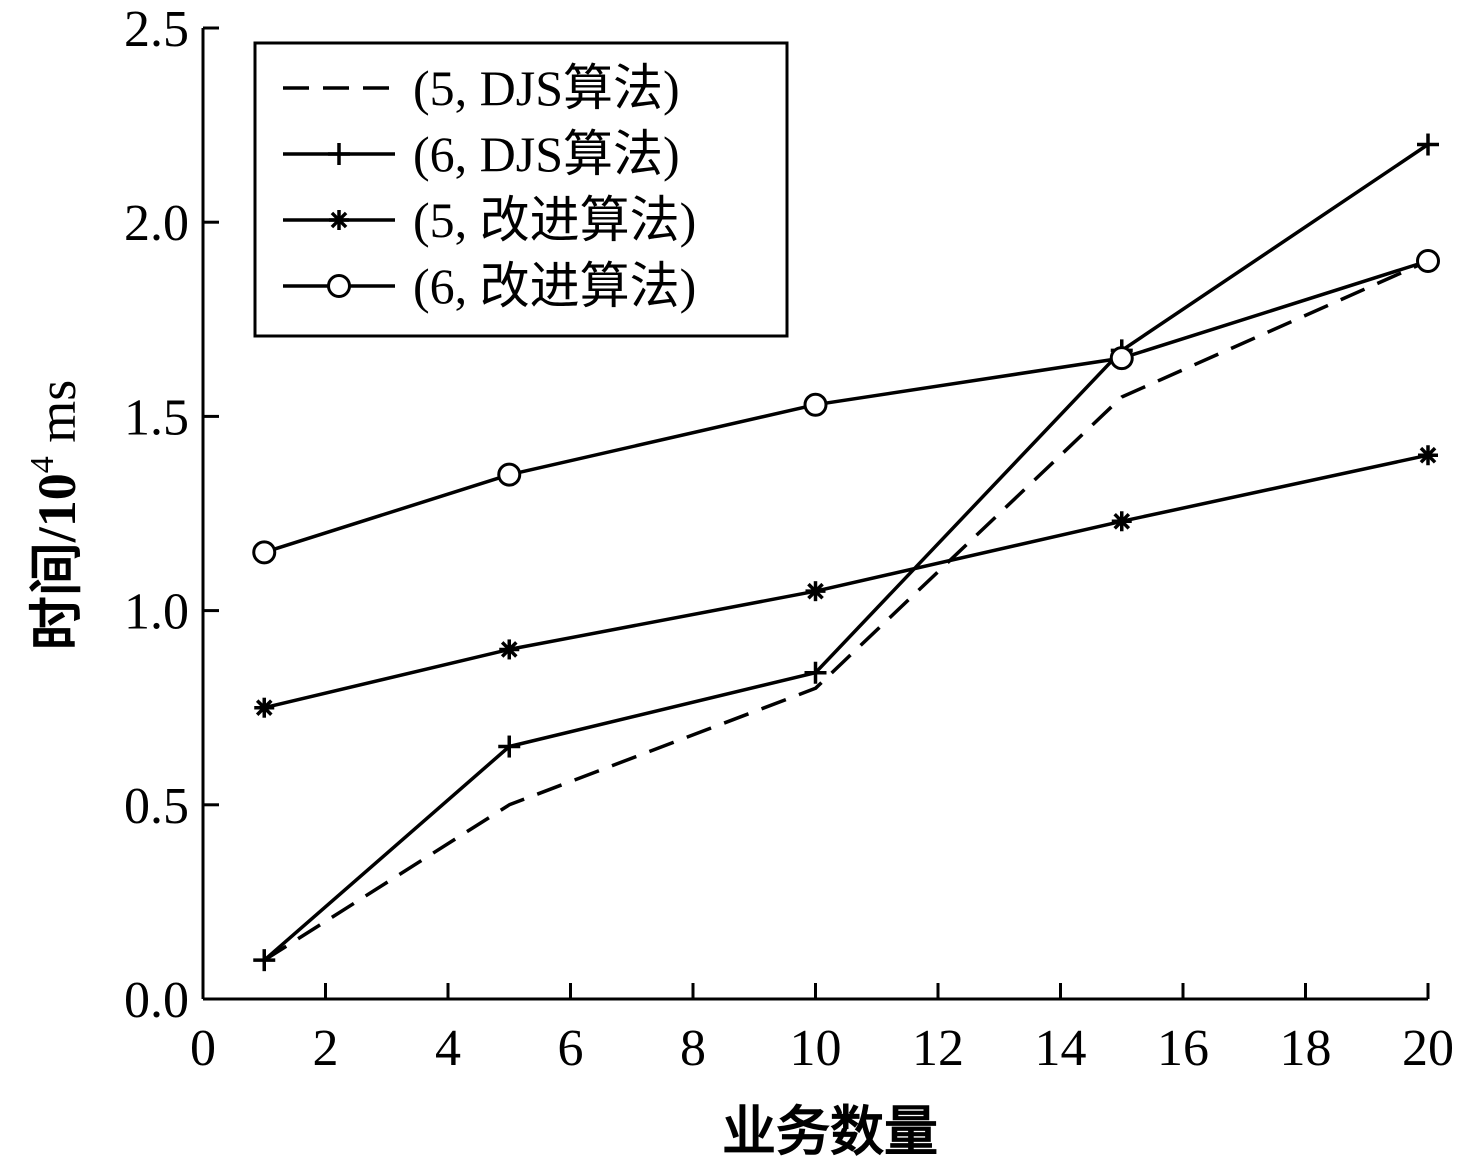 The height and width of the screenshot is (1164, 1461). What do you see at coordinates (156, 1000) in the screenshot?
I see `y-tick-label: 0.0` at bounding box center [156, 1000].